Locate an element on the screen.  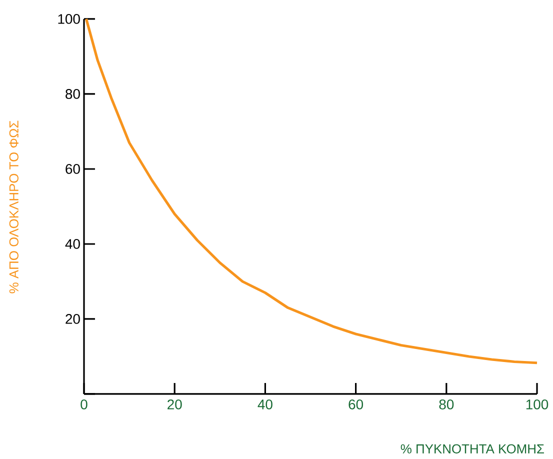
y-tick-label: 60 is located at coordinates (73, 169).